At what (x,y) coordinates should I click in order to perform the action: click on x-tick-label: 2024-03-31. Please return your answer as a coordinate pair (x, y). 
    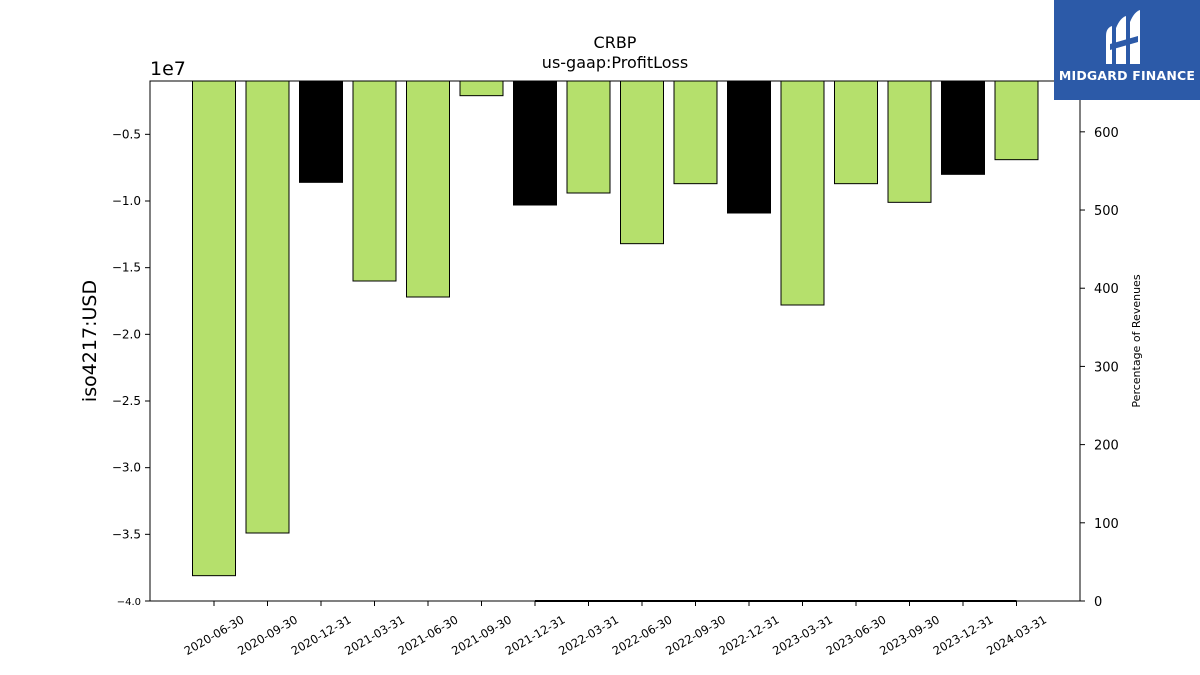
    Looking at the image, I should click on (1016, 635).